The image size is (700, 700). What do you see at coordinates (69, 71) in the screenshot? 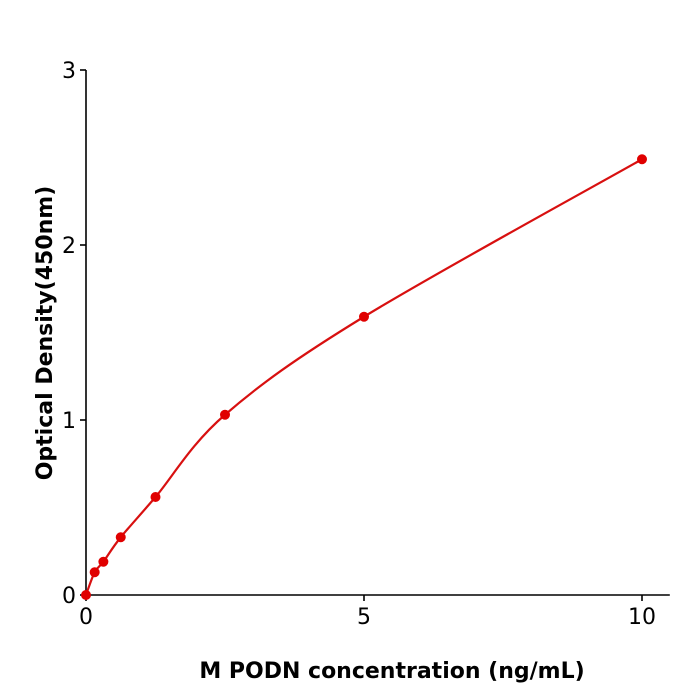
I see `y-tick-label: 3` at bounding box center [69, 71].